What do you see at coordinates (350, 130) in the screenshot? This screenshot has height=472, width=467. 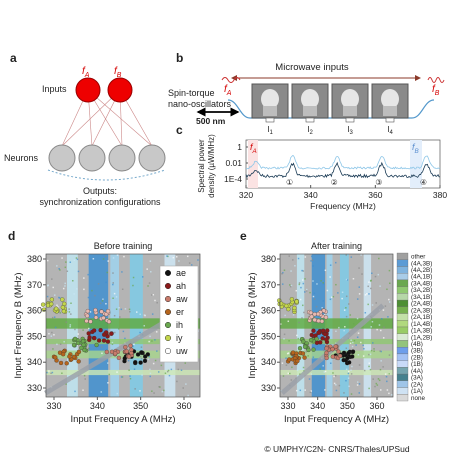 I see `current-label: I3` at bounding box center [350, 130].